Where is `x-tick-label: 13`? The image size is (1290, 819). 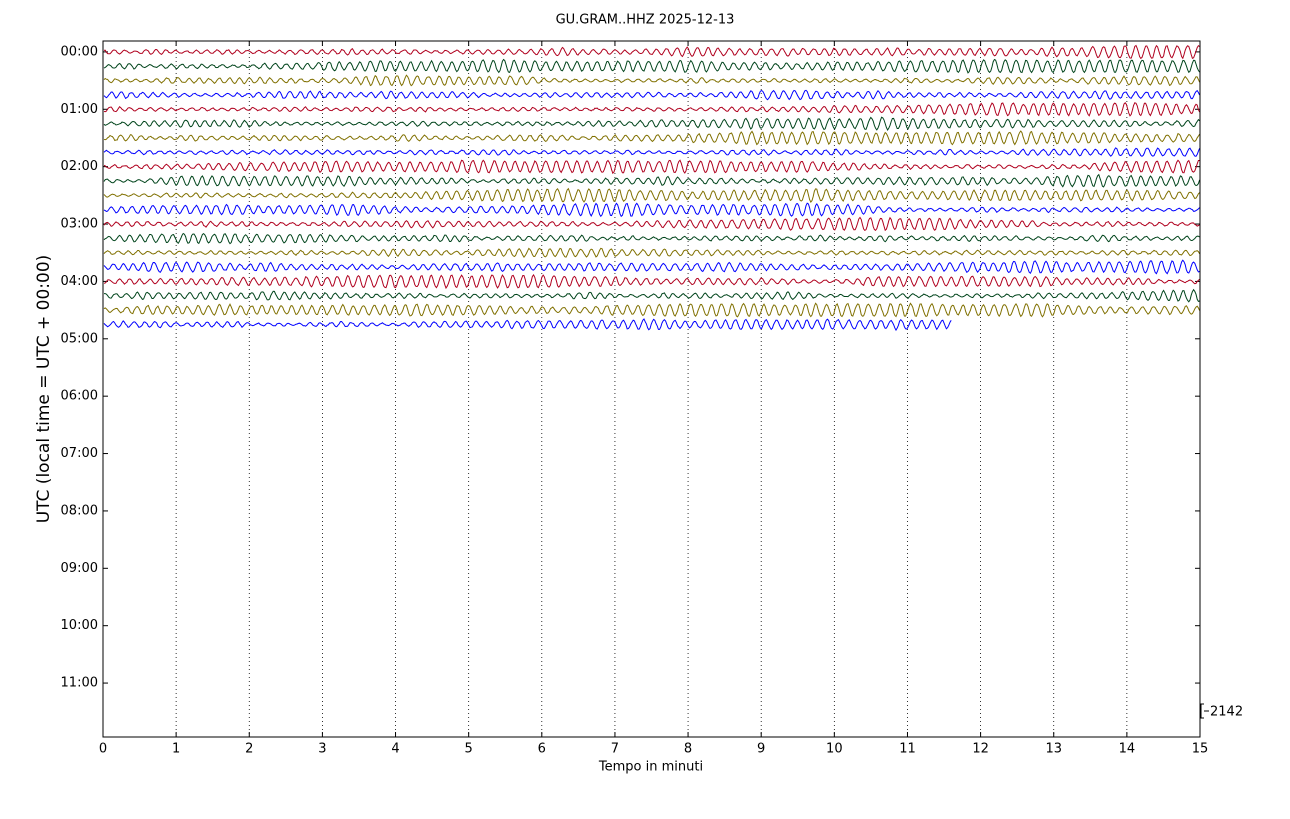
x-tick-label: 13 is located at coordinates (1053, 749).